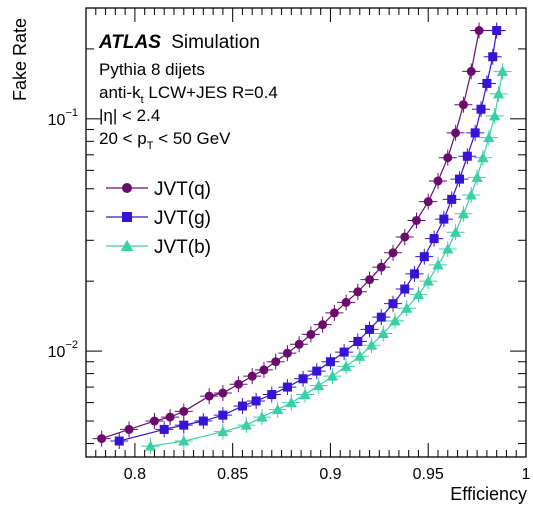 The height and width of the screenshot is (511, 533). I want to click on atlas-label: ATLAS Simulation, so click(179, 42).